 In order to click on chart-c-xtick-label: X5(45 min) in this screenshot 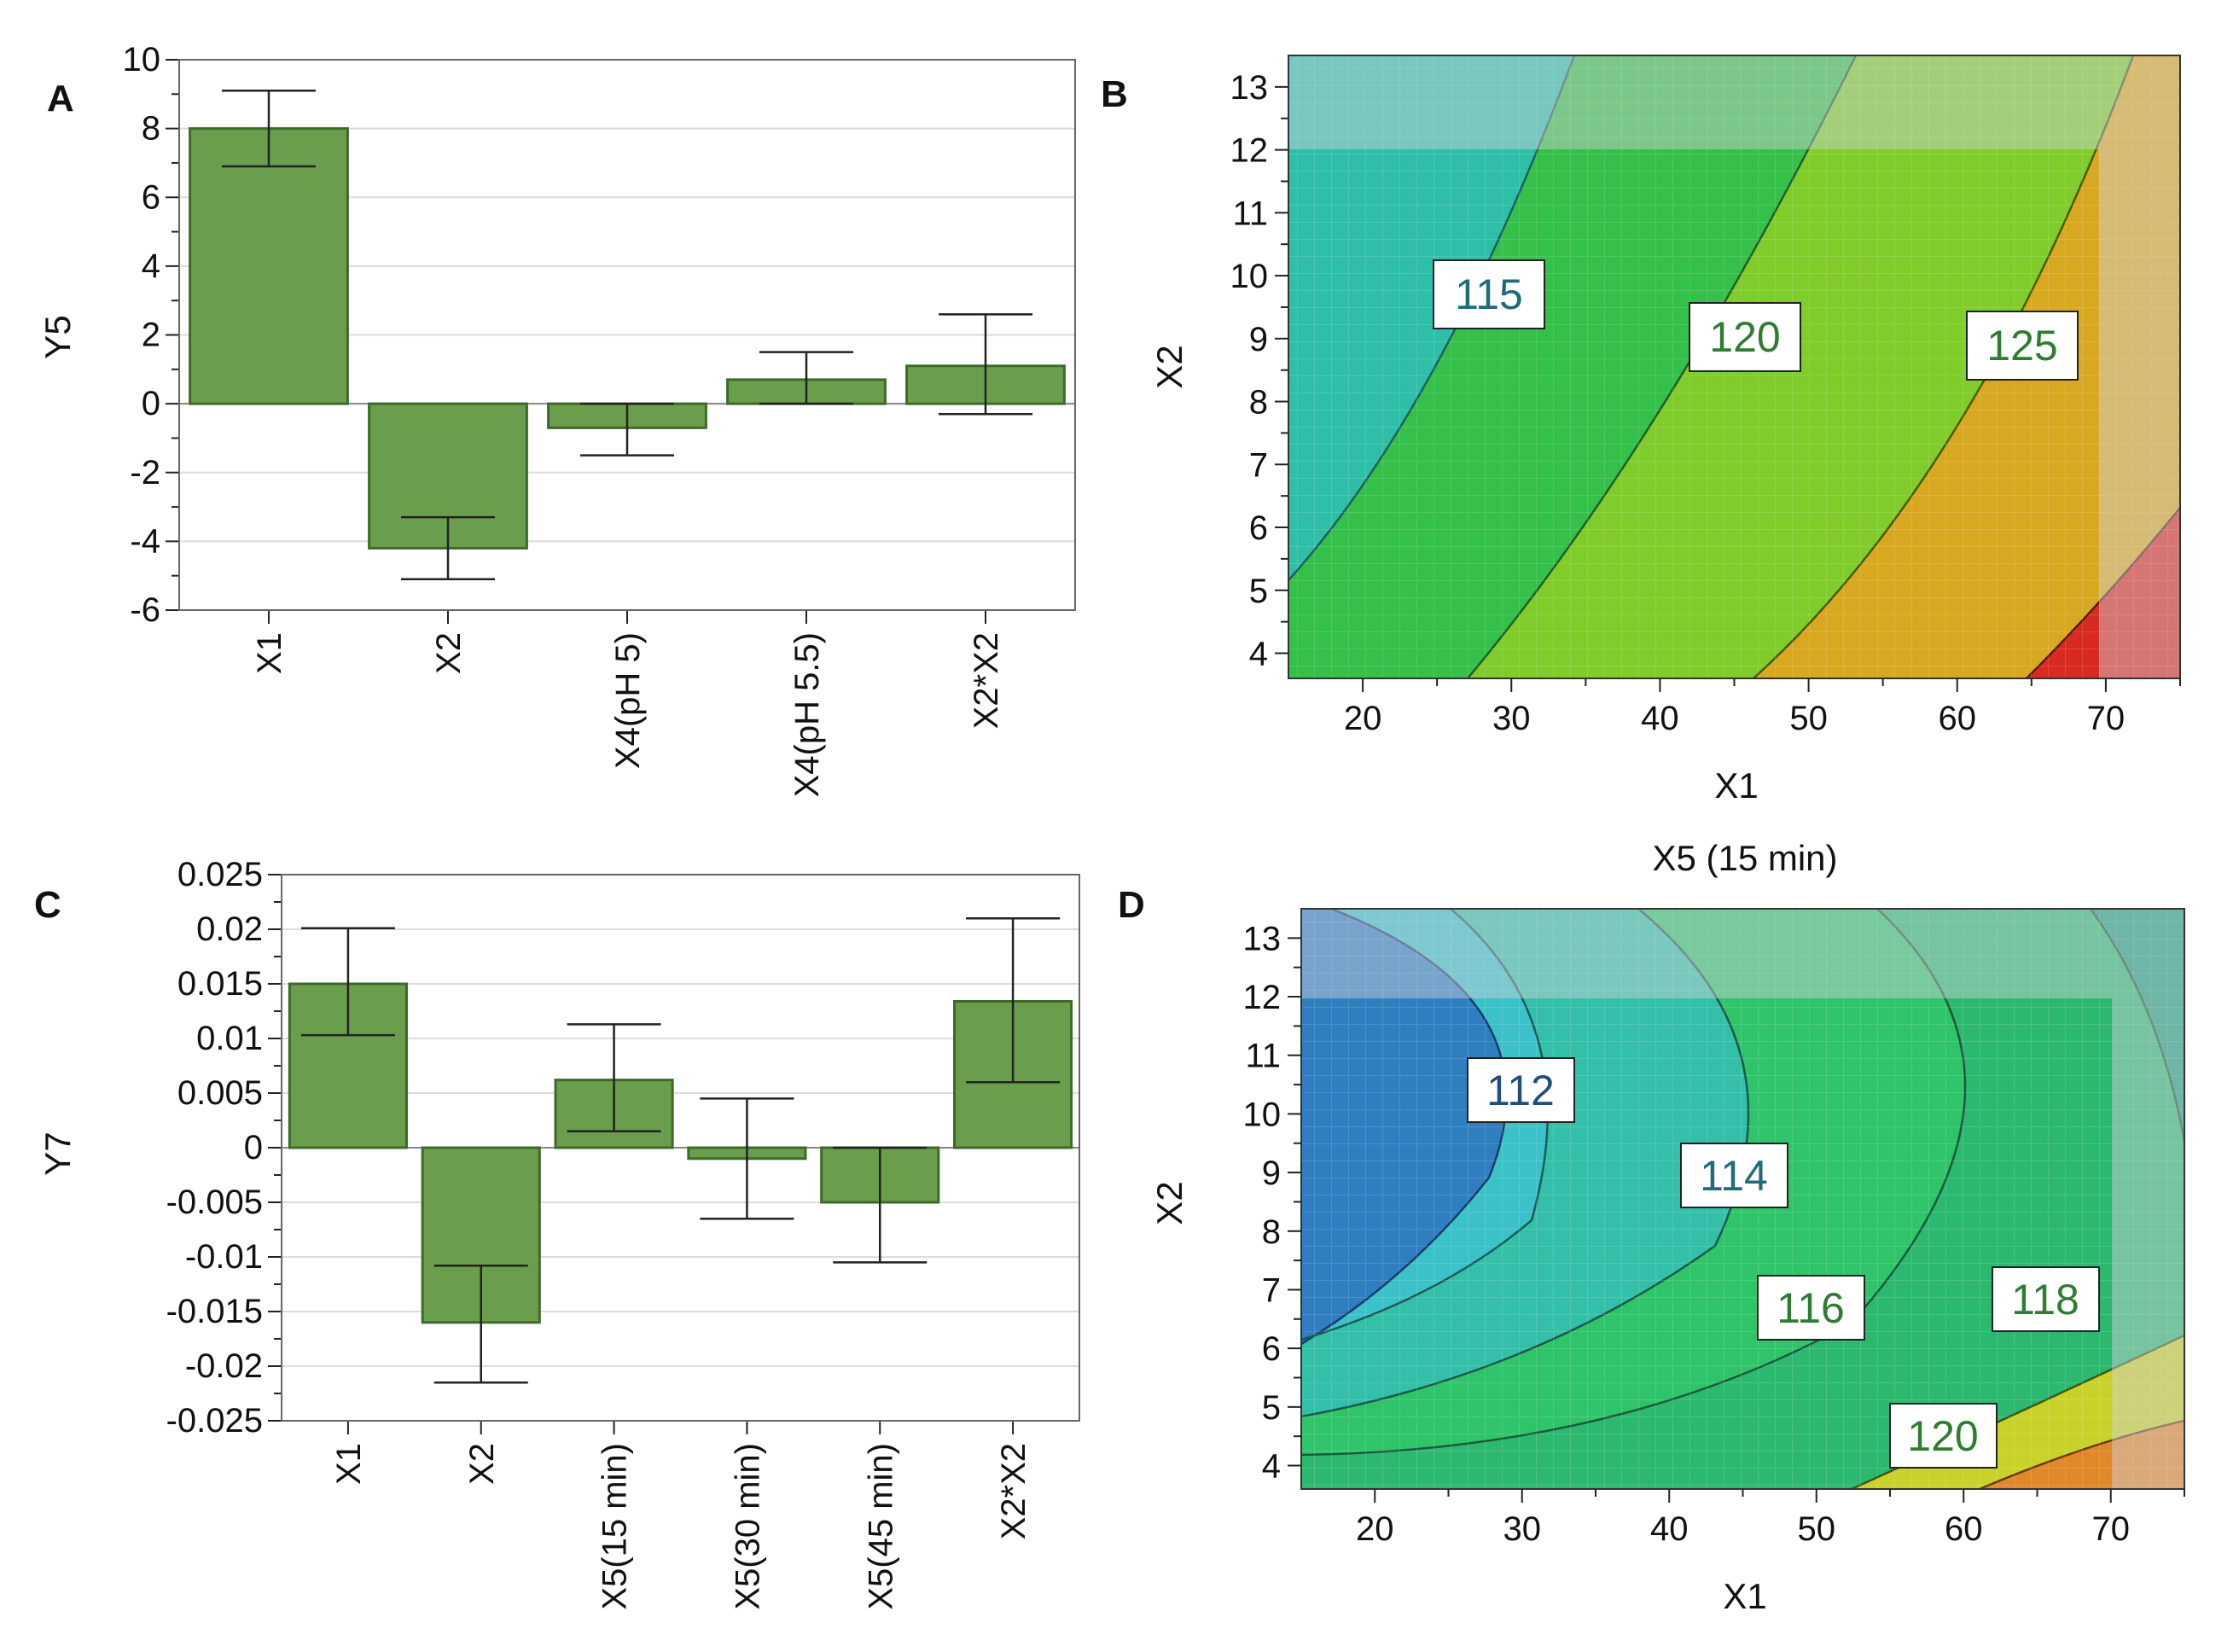, I will do `click(881, 1526)`.